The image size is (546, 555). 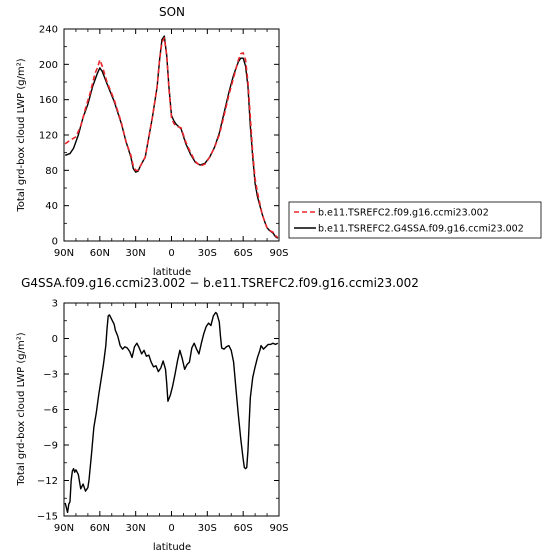 I want to click on bottom-x-tick-label: 60N, so click(x=100, y=528).